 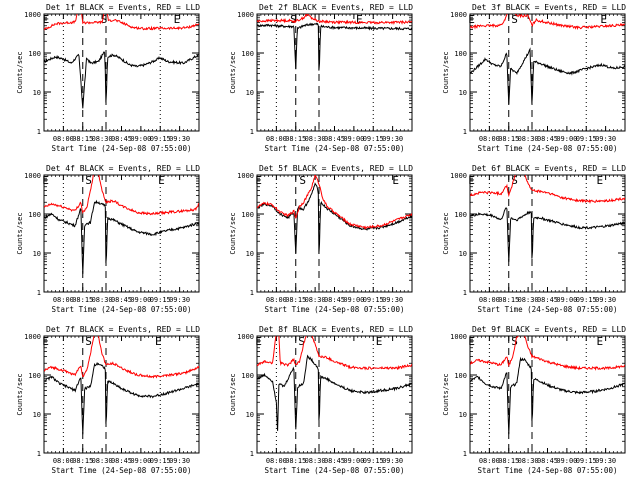 I want to click on plot-title: Det 9f BLACK = Events, RED = LLD, so click(x=549, y=329).